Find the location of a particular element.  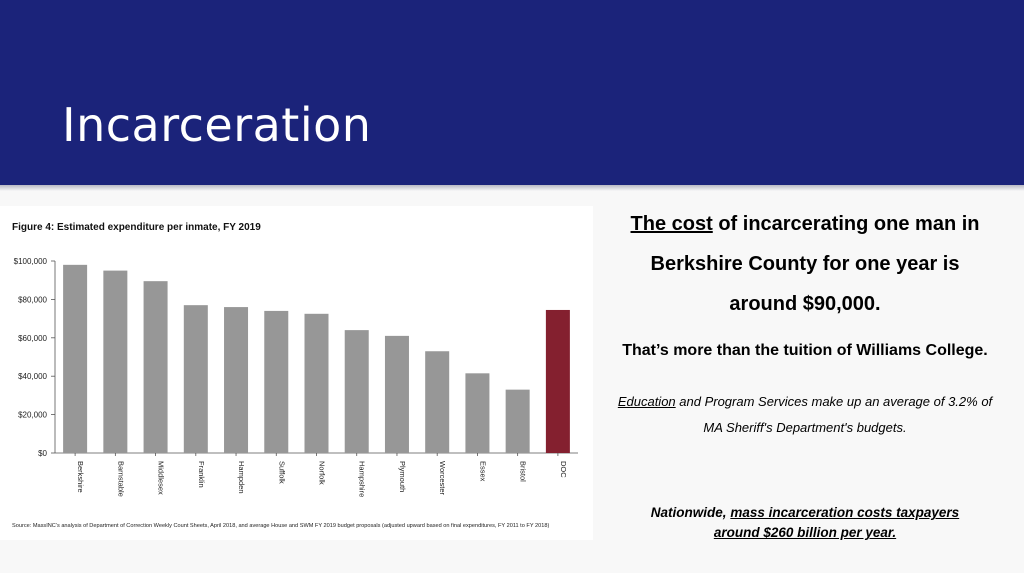

x-tick-label-norfolk: Norfolk is located at coordinates (322, 473).